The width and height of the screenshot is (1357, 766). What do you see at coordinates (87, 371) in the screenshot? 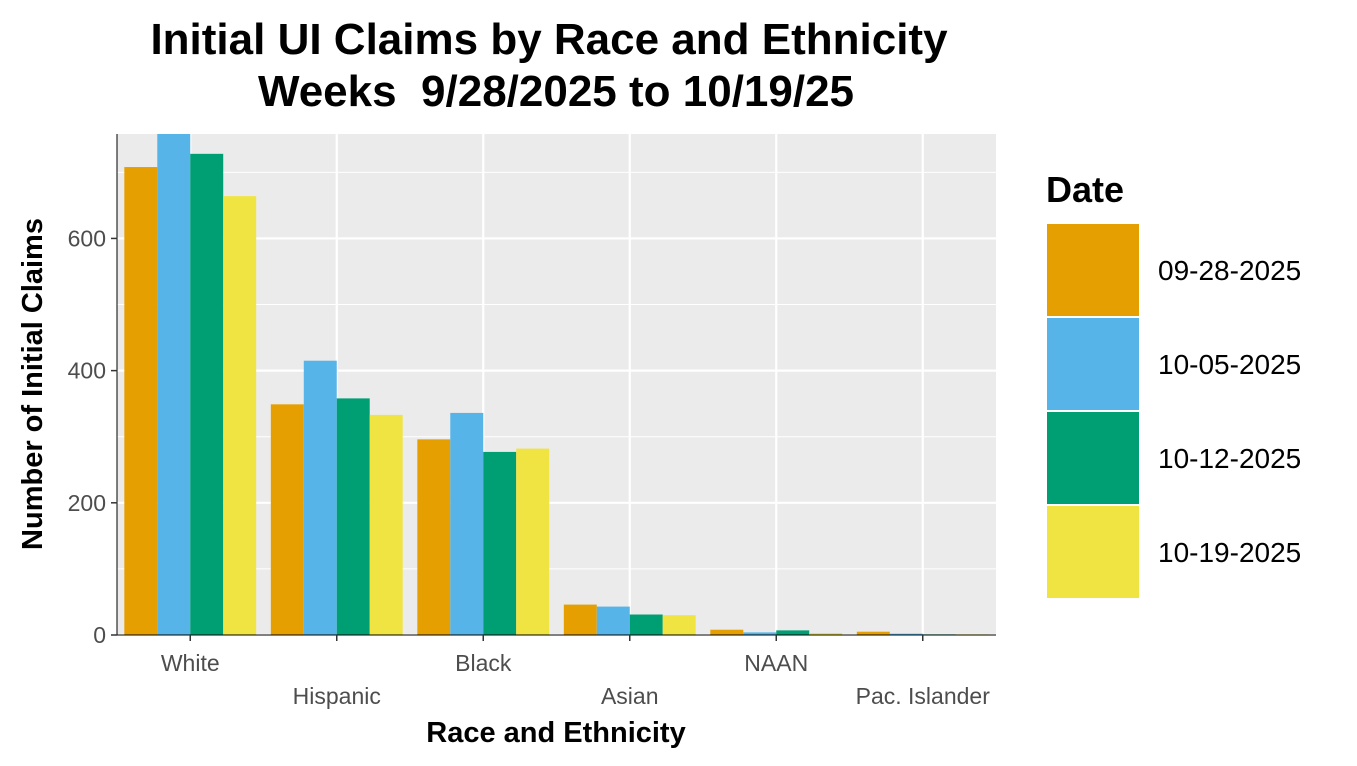
I see `y-tick-label: 400` at bounding box center [87, 371].